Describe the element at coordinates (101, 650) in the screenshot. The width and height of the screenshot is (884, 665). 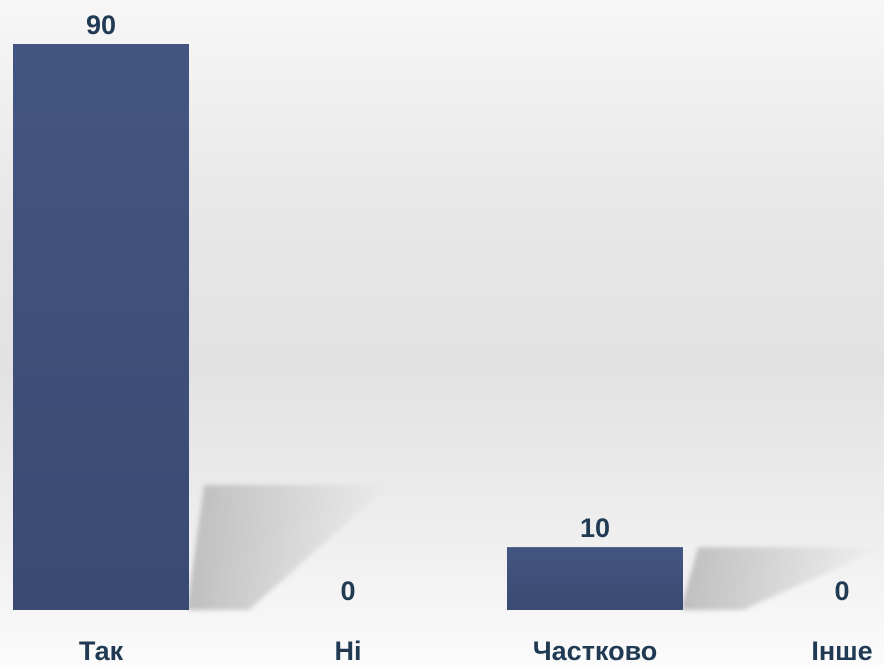
I see `category-label: Так` at that location.